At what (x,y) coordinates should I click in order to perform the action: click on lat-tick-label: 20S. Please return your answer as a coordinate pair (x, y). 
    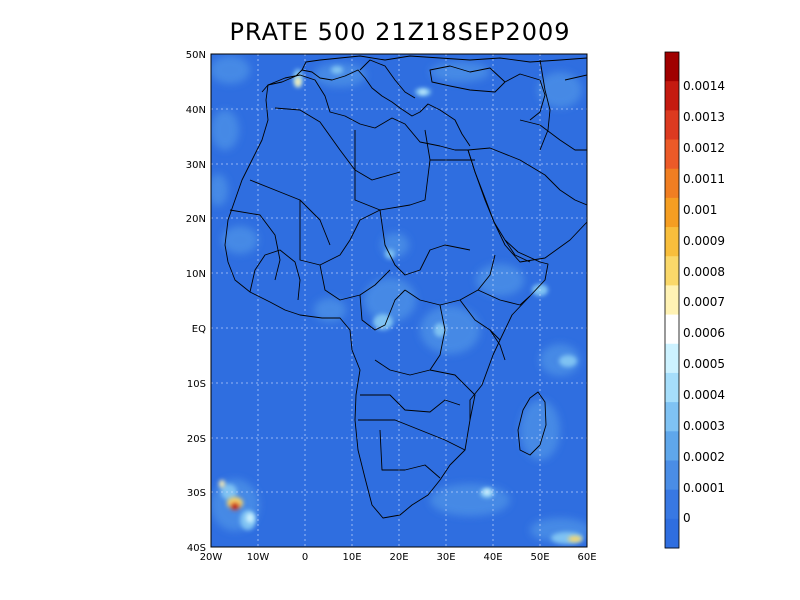
    Looking at the image, I should click on (196, 439).